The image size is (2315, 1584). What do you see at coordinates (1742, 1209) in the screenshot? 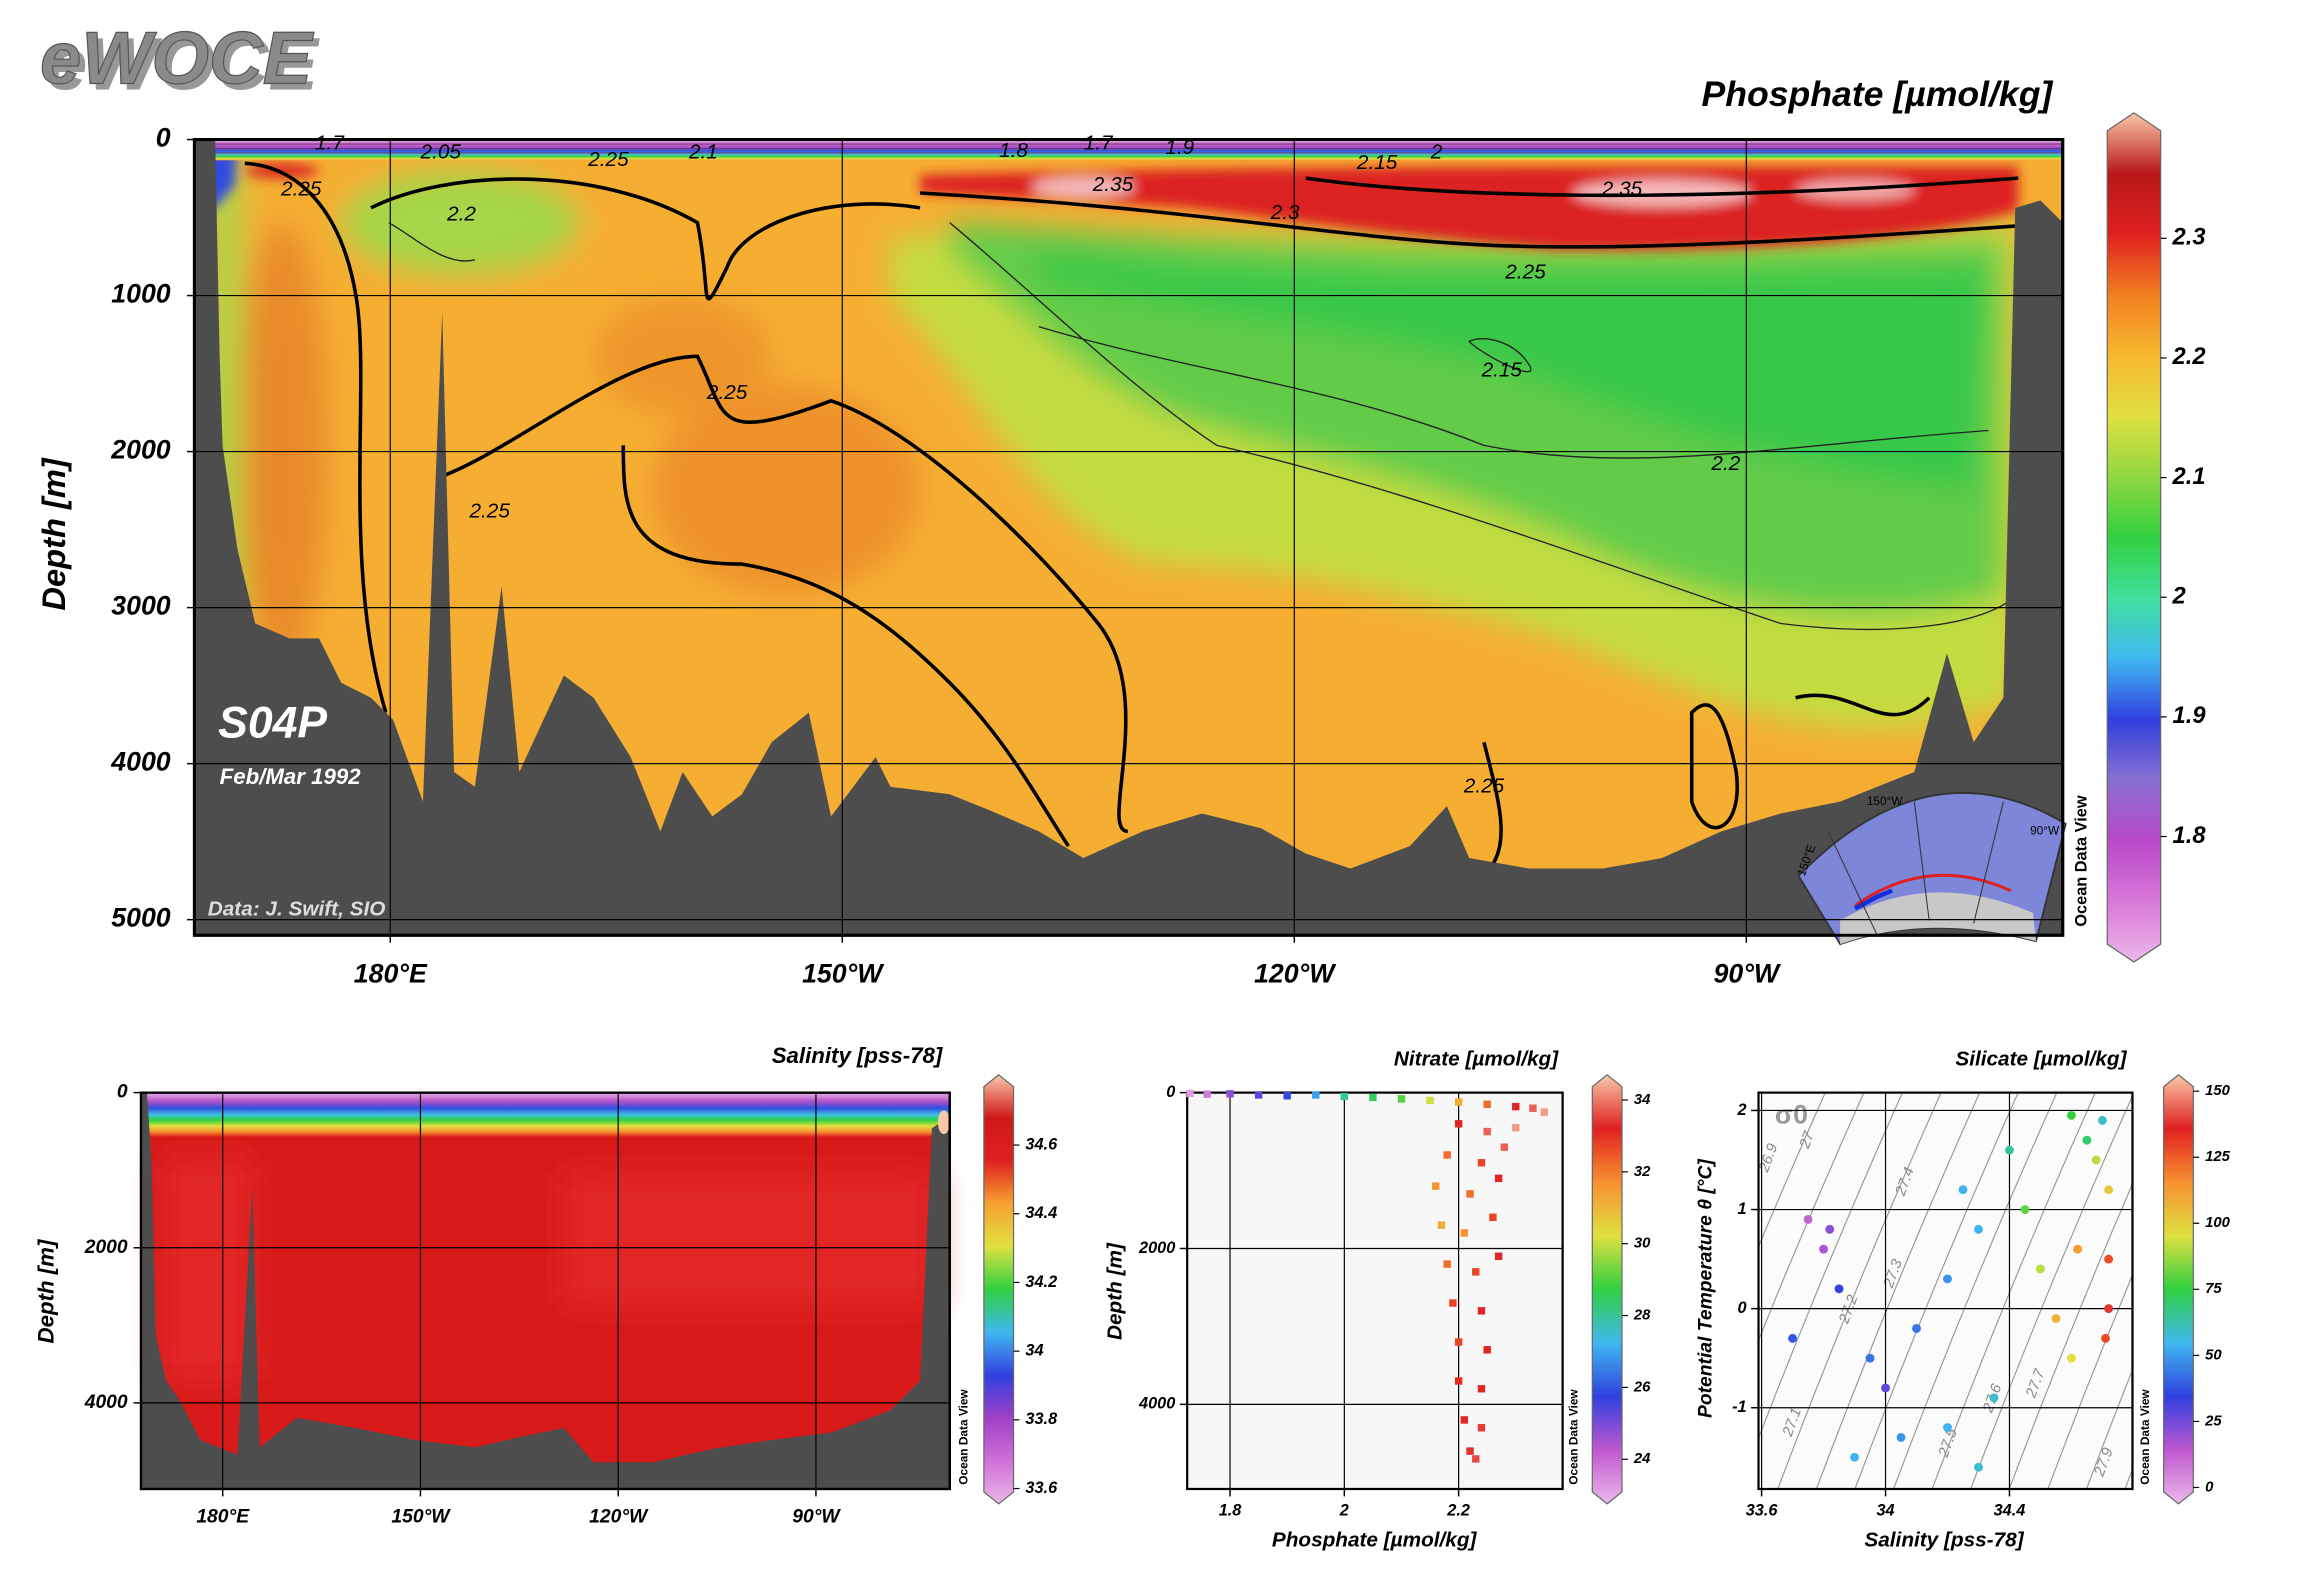
I see `y-tick-label: 1` at bounding box center [1742, 1209].